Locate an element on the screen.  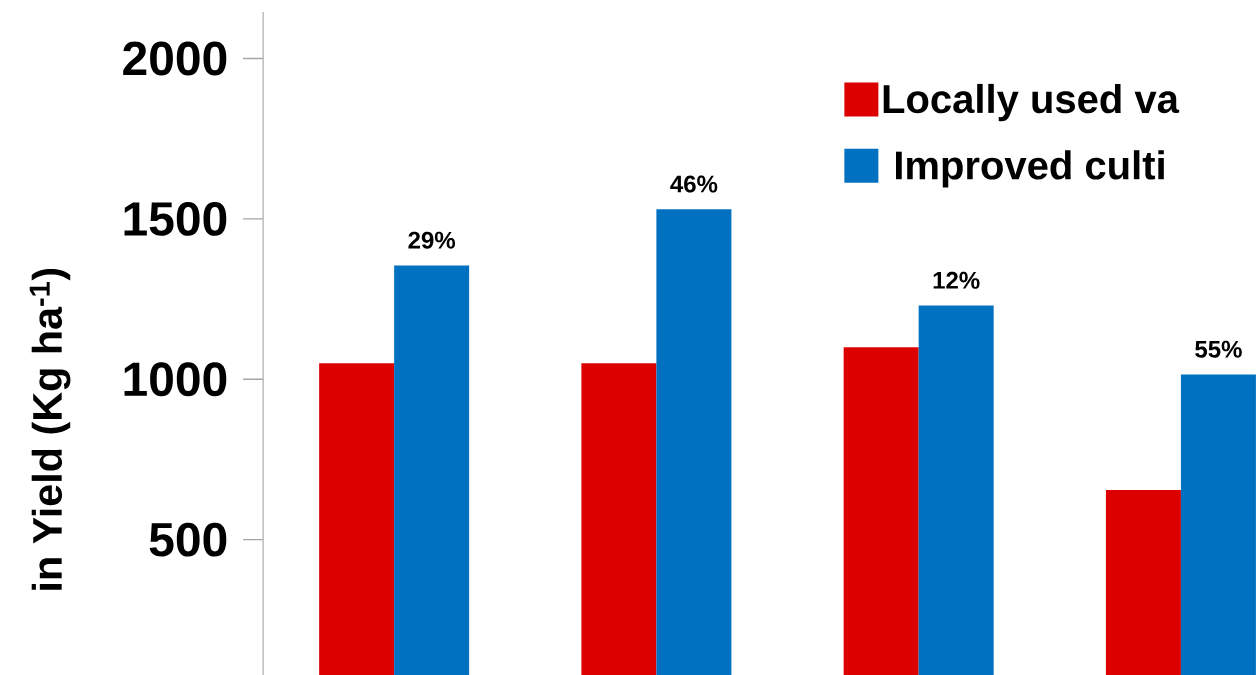
y-tick-label: 1000 is located at coordinates (175, 379).